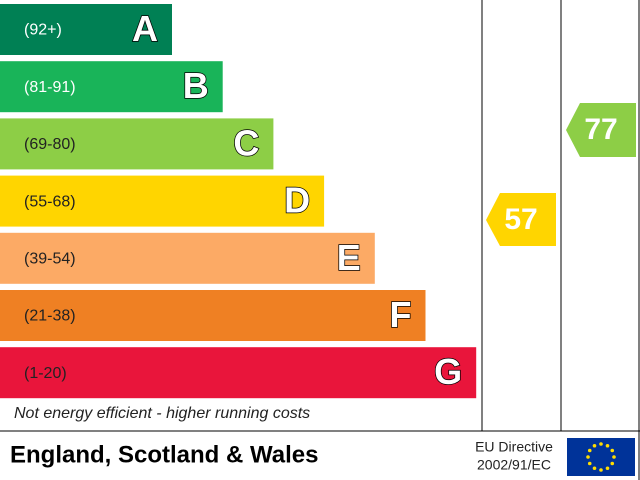 This screenshot has width=640, height=480. Describe the element at coordinates (514, 447) in the screenshot. I see `directive-line1: EU Directive` at that location.